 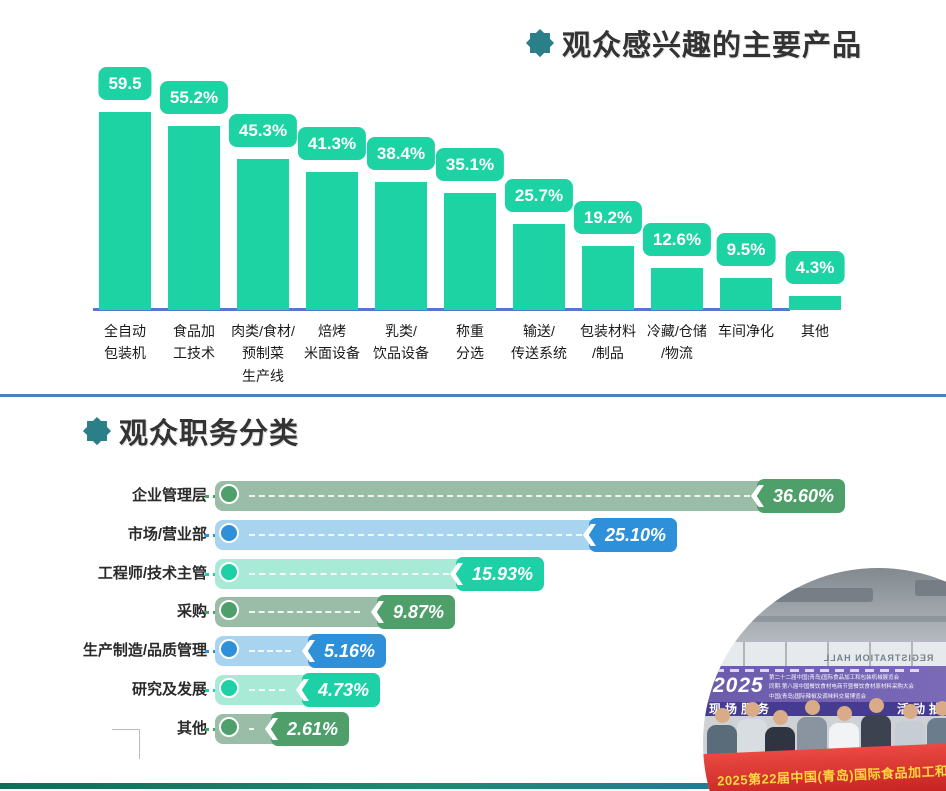 I want to click on role-row: 工程师/技术主管 15.93%, so click(x=473, y=574).